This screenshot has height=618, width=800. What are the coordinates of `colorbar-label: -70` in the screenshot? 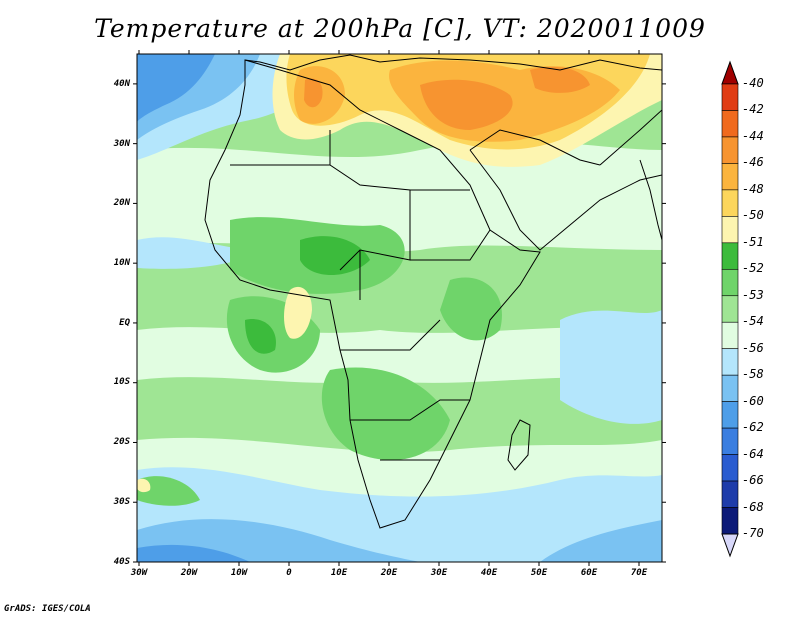 It's located at (753, 533).